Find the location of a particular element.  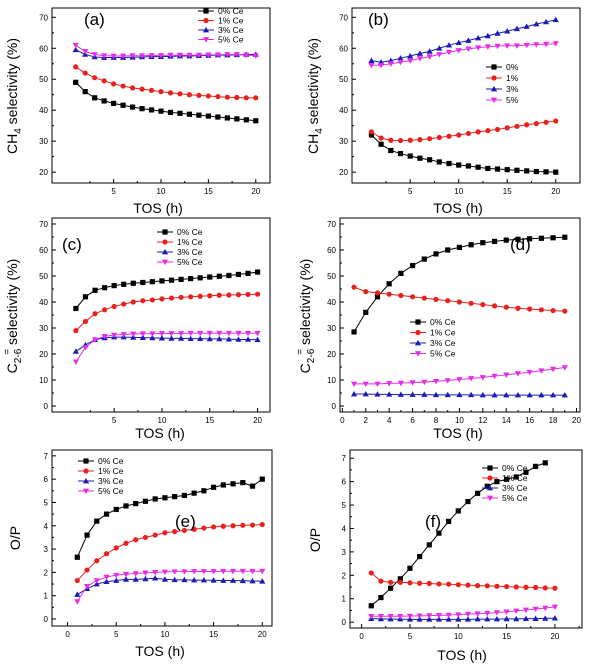

x-tick-label: 12 is located at coordinates (482, 420).